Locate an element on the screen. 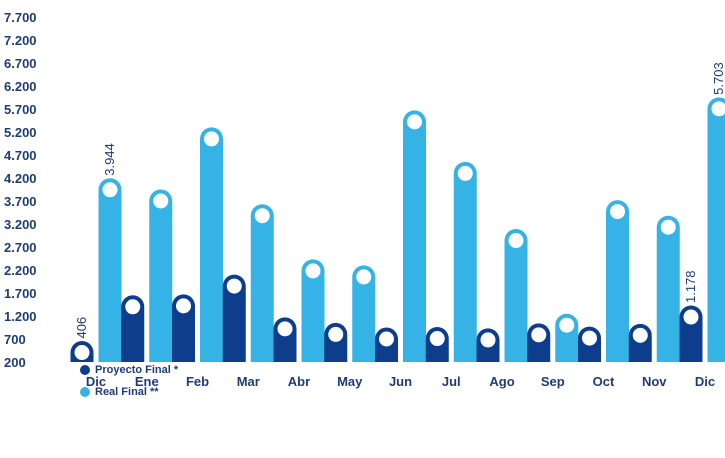 Image resolution: width=725 pixels, height=458 pixels. y-tick-label: 6.700 is located at coordinates (20, 63).